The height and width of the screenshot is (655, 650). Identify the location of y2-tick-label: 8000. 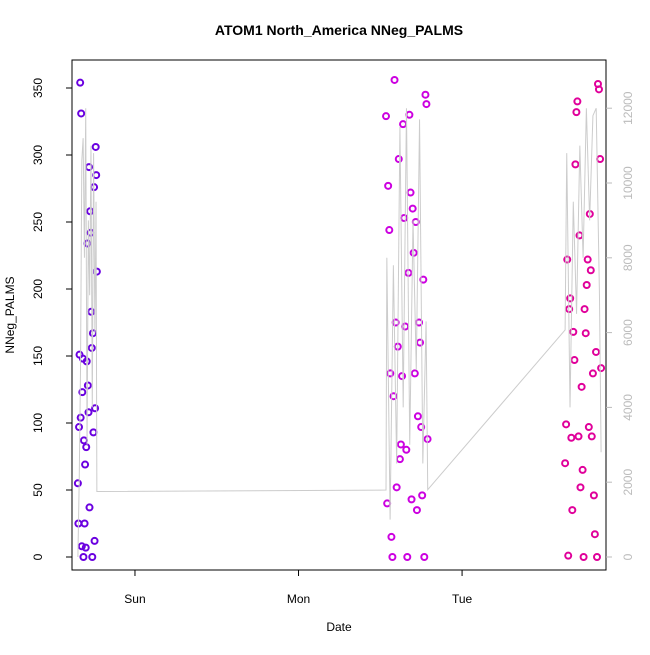
(628, 257).